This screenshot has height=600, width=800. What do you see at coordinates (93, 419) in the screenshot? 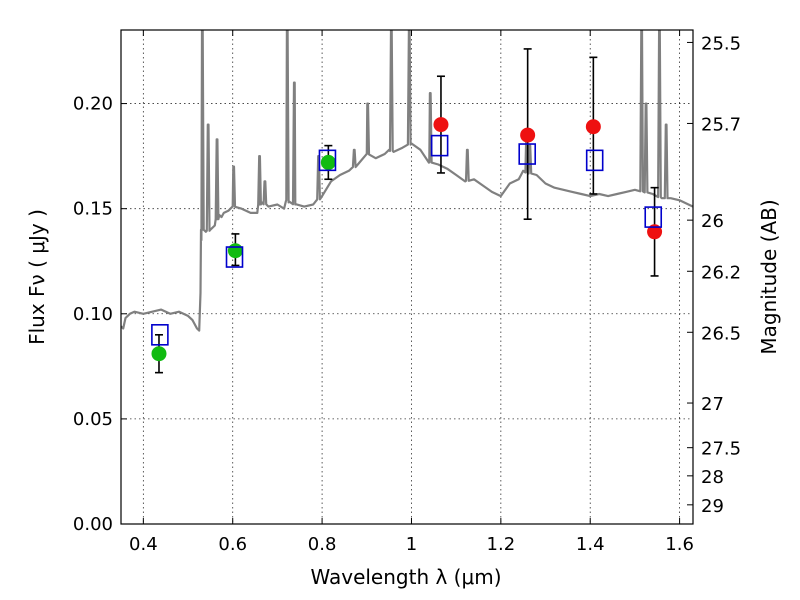
I see `y-tick-label: 0.05` at bounding box center [93, 419].